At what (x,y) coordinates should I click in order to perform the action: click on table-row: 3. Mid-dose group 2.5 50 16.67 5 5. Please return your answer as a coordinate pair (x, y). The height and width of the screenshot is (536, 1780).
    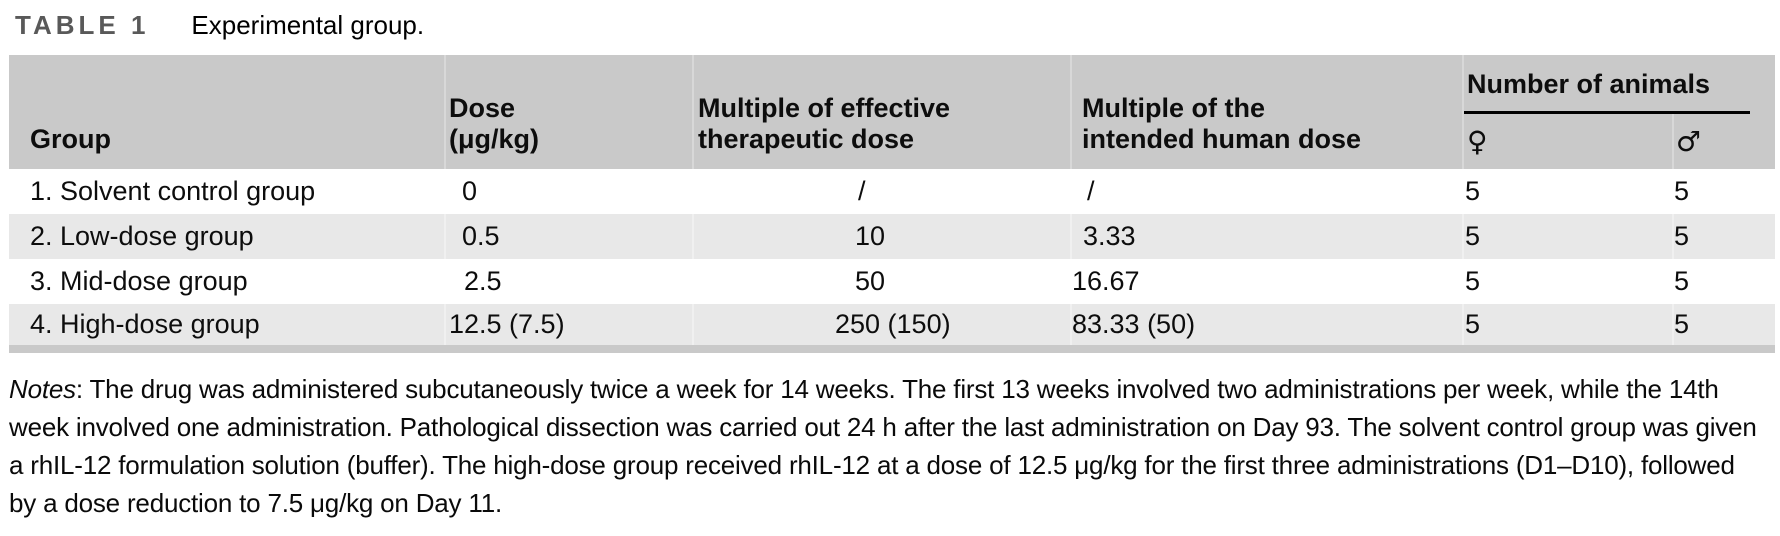
    Looking at the image, I should click on (892, 281).